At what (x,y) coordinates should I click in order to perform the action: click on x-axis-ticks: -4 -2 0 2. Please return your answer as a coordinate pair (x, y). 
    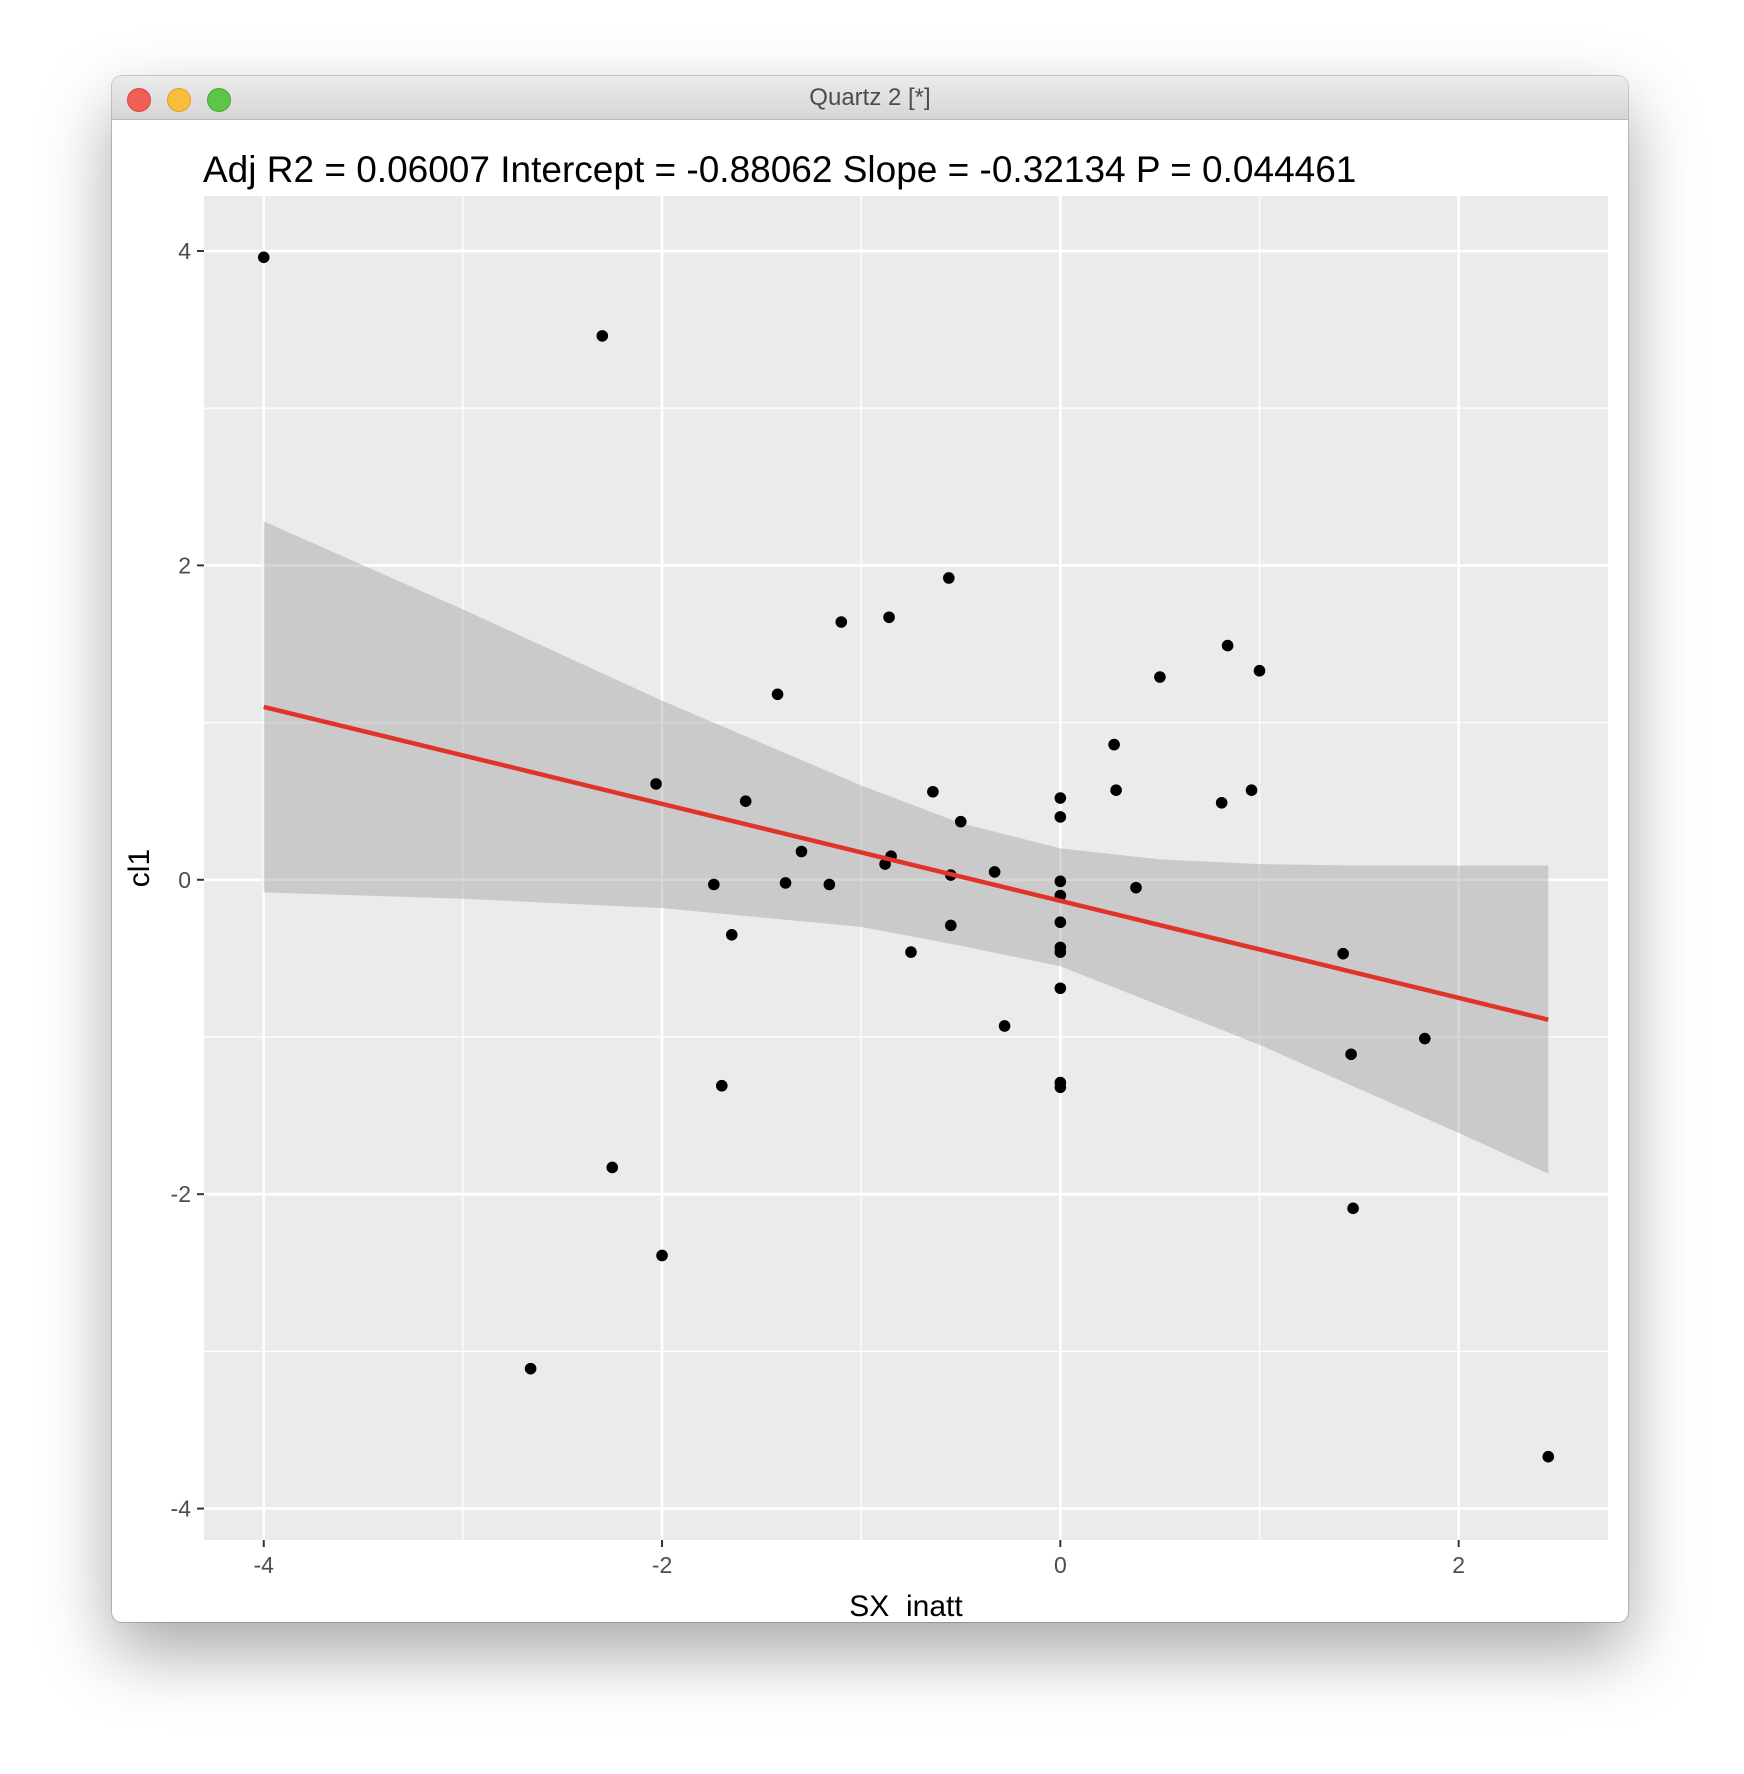
    Looking at the image, I should click on (859, 1559).